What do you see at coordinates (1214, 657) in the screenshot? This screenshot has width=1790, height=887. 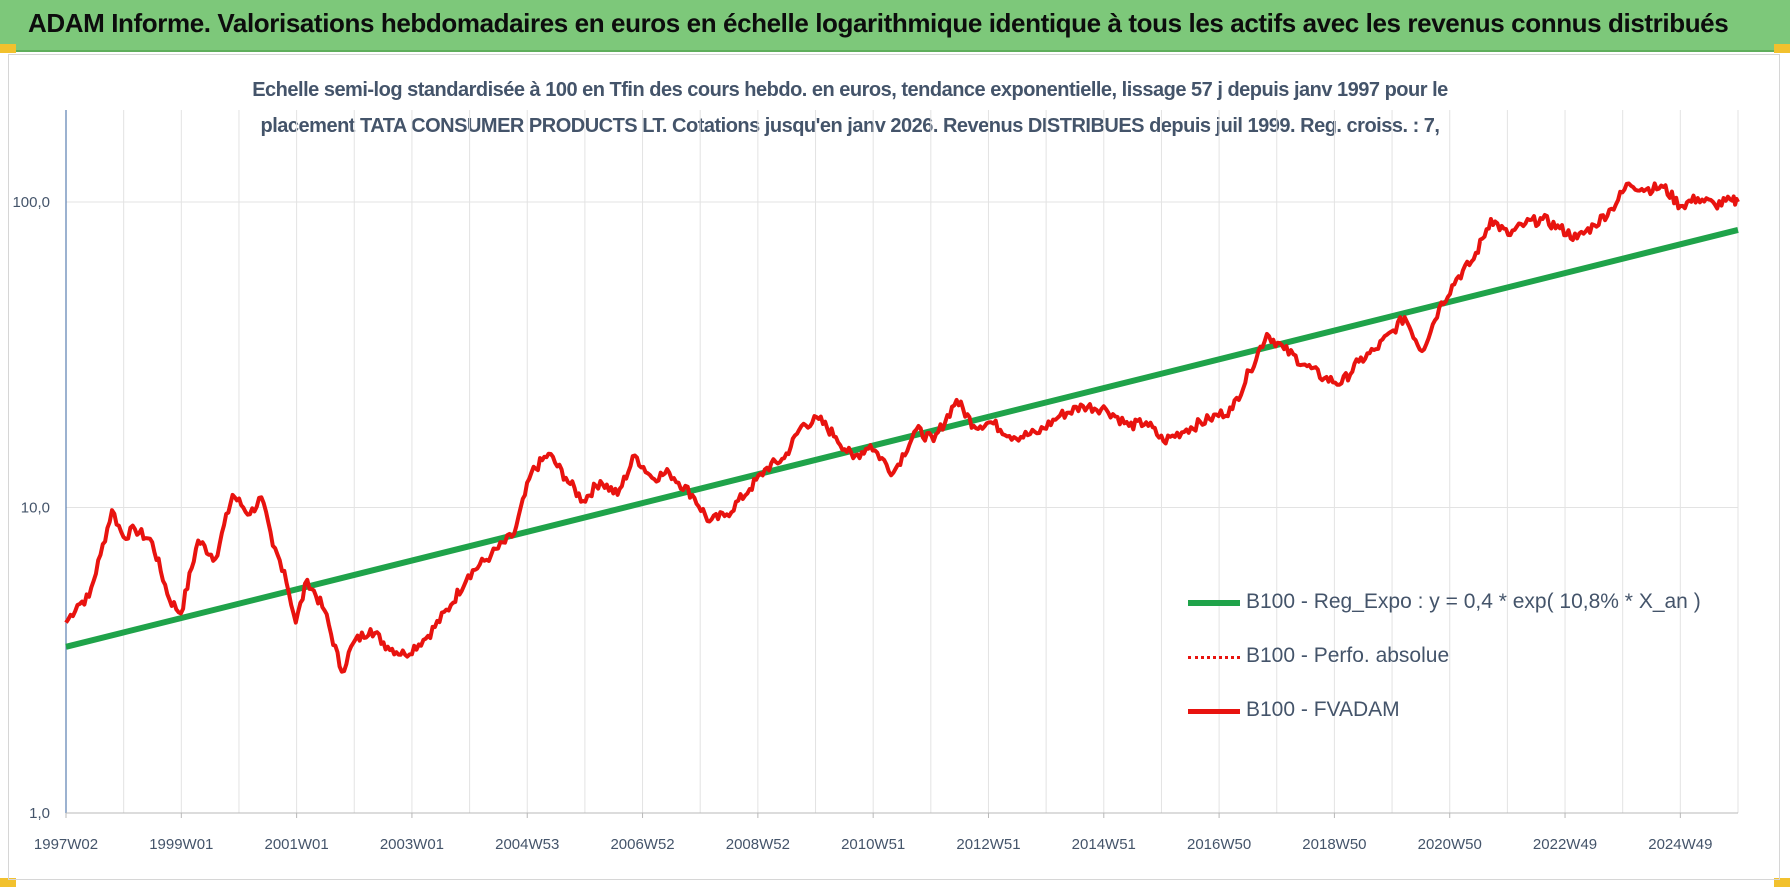 I see `legend-swatch-perfo` at bounding box center [1214, 657].